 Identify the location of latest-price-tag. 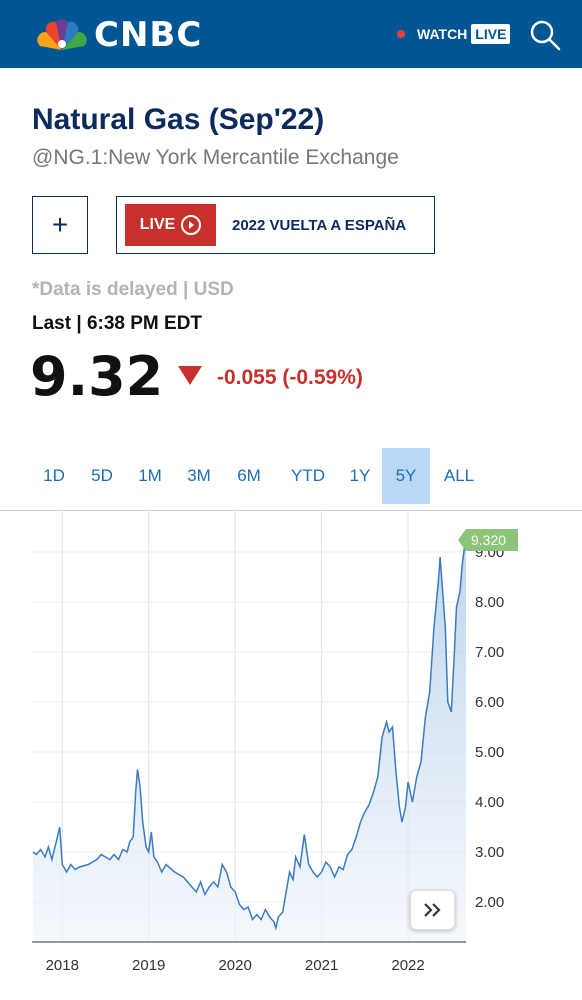
(488, 540).